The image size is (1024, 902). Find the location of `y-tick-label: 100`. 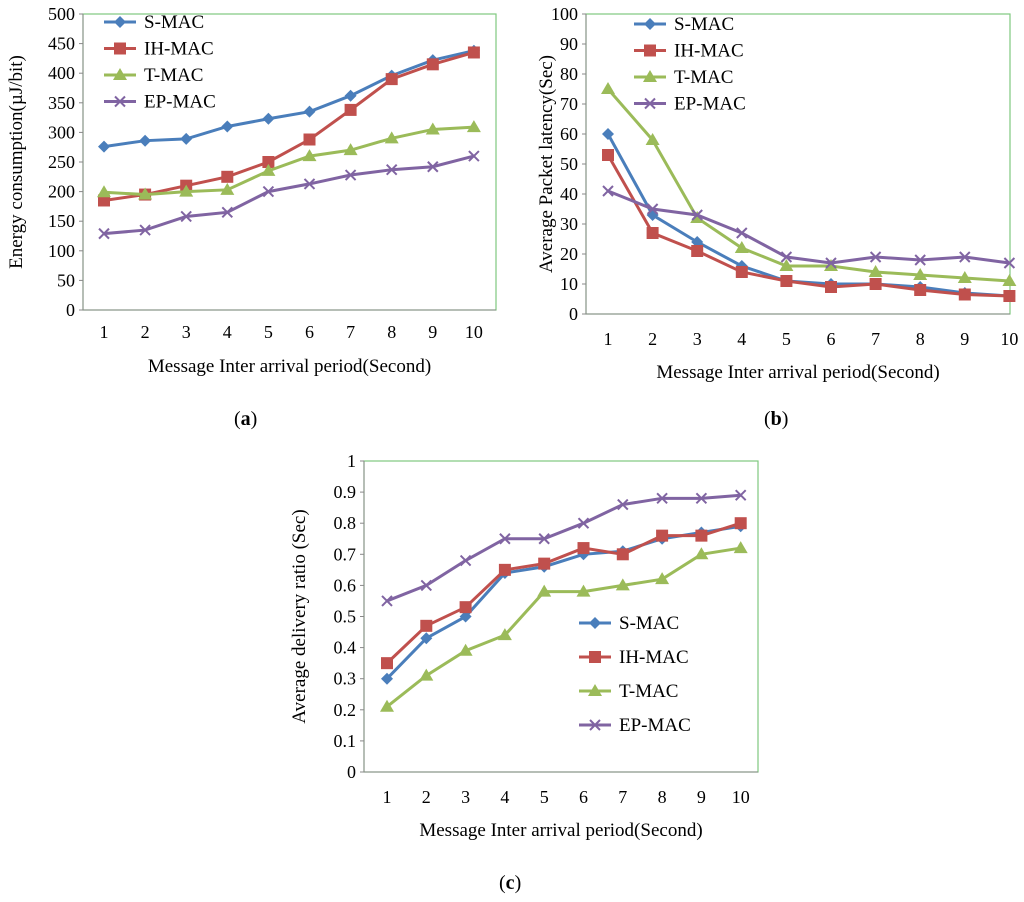

y-tick-label: 100 is located at coordinates (61, 251).